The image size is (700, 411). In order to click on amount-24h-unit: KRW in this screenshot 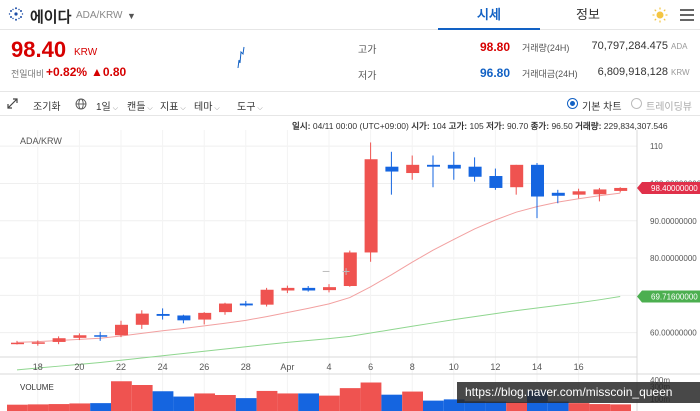, I will do `click(680, 72)`.